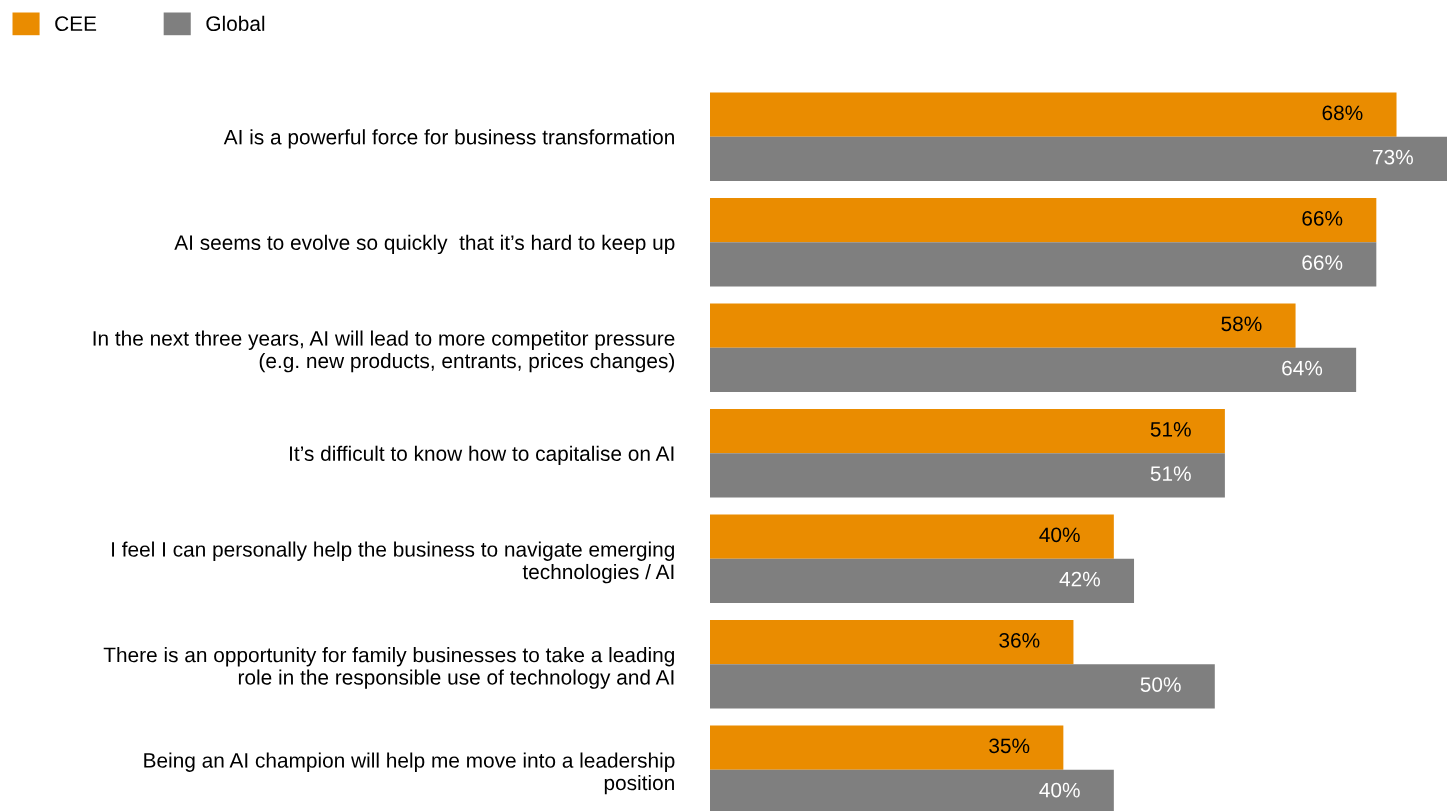 Image resolution: width=1452 pixels, height=811 pixels. What do you see at coordinates (482, 455) in the screenshot?
I see `y-tick-label: It’s difficult to know how to capitalise on AI` at bounding box center [482, 455].